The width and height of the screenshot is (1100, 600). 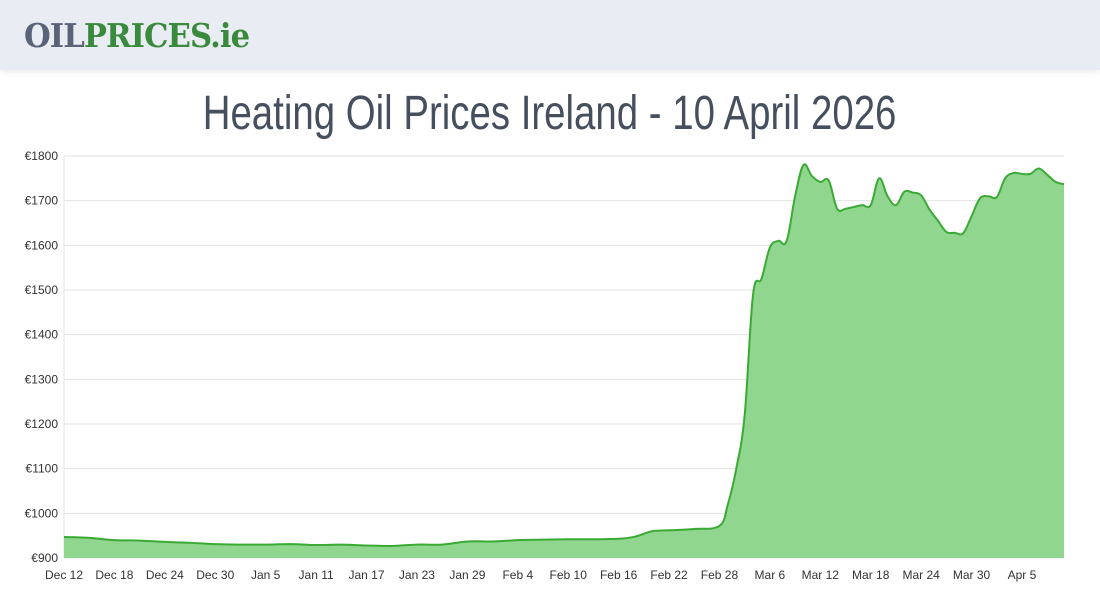 What do you see at coordinates (42, 424) in the screenshot?
I see `y-tick-label: €1200` at bounding box center [42, 424].